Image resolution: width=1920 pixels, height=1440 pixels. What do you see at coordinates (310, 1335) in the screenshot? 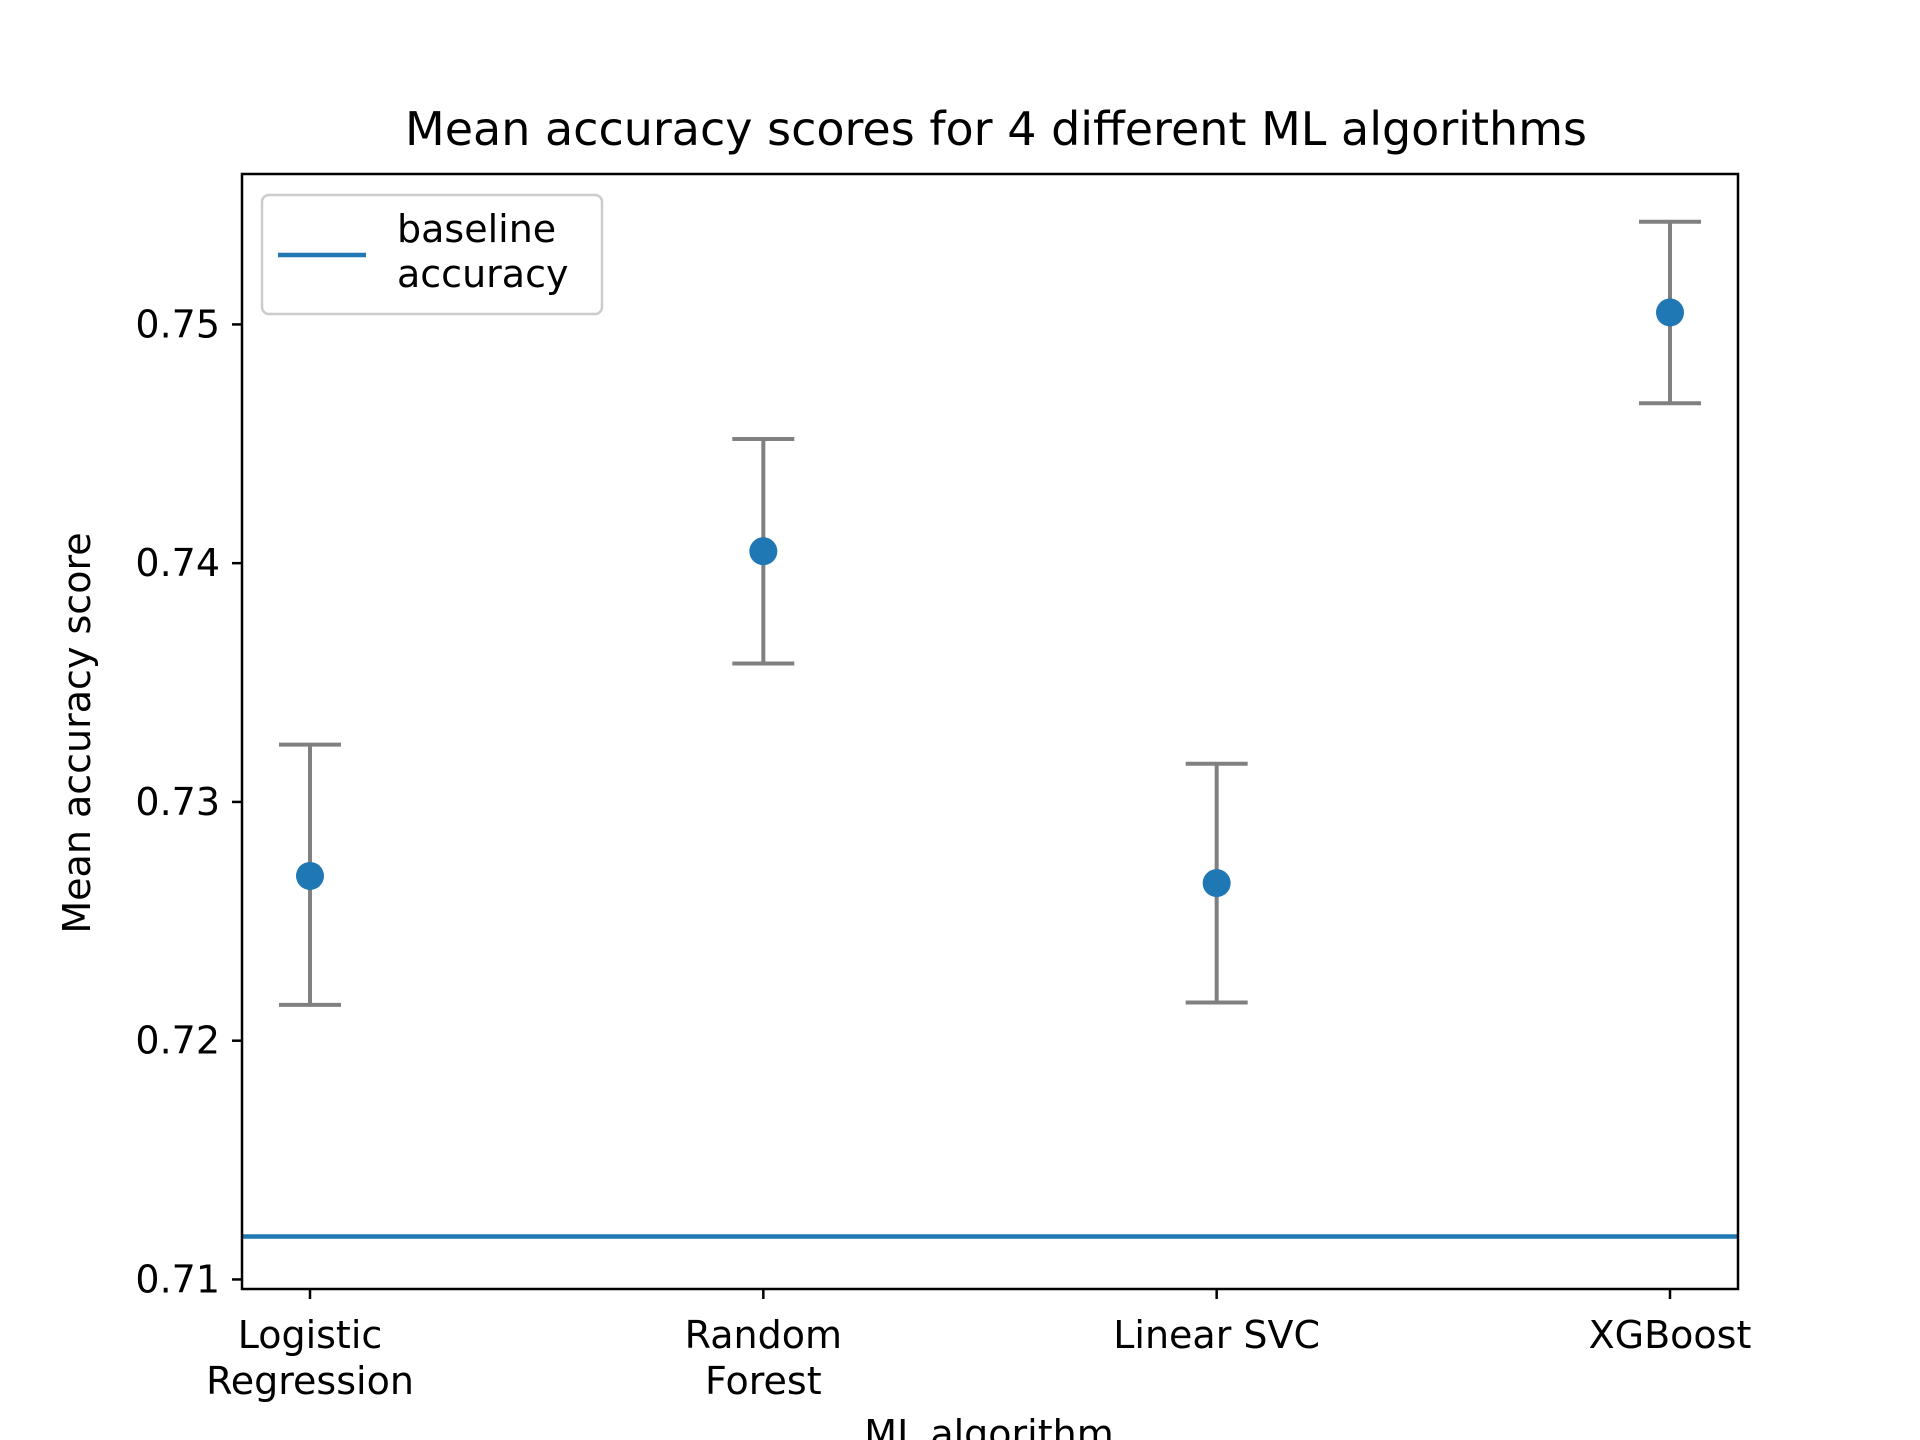
I see `x-tick-label: Logistic` at bounding box center [310, 1335].